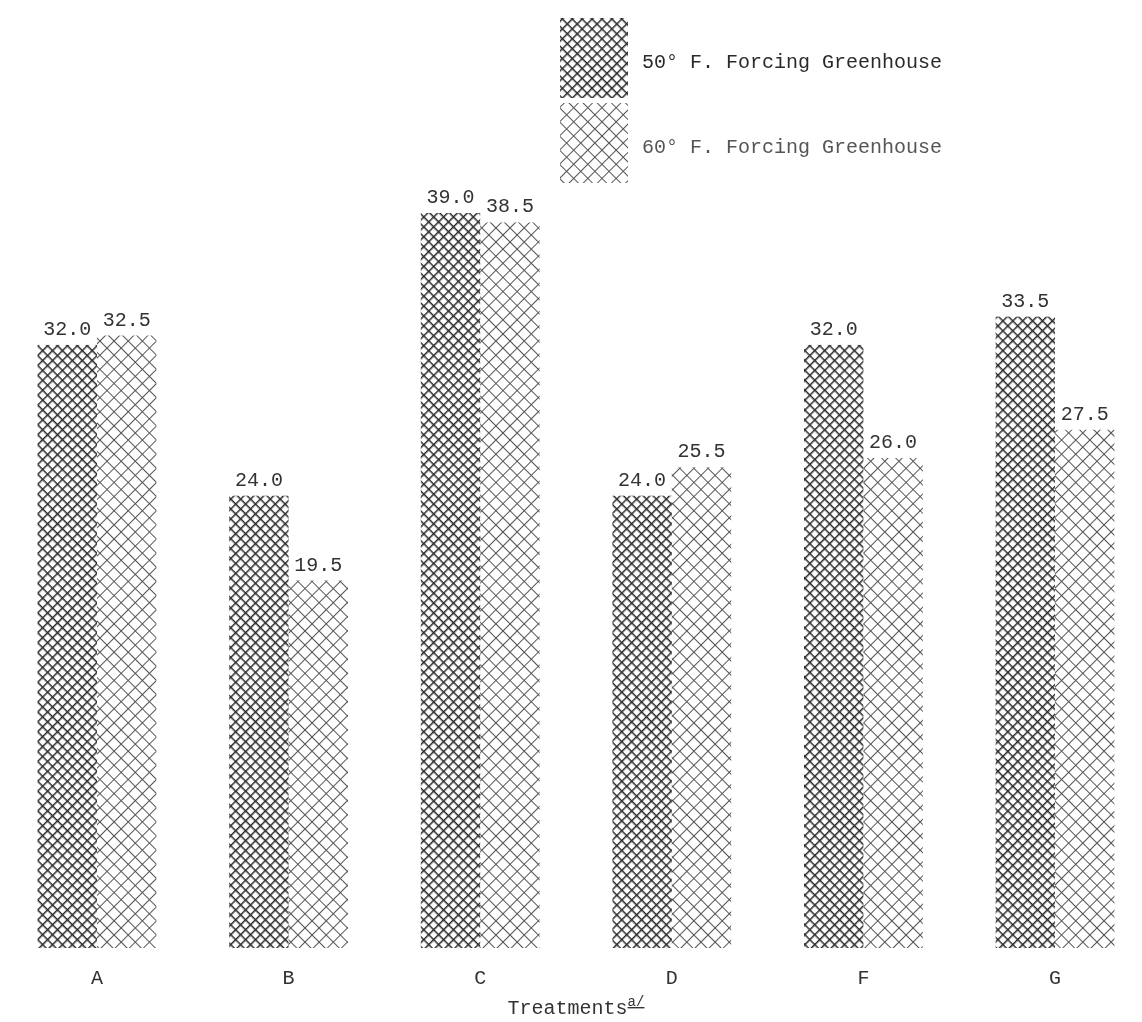  What do you see at coordinates (450, 197) in the screenshot?
I see `data-label: 39.0` at bounding box center [450, 197].